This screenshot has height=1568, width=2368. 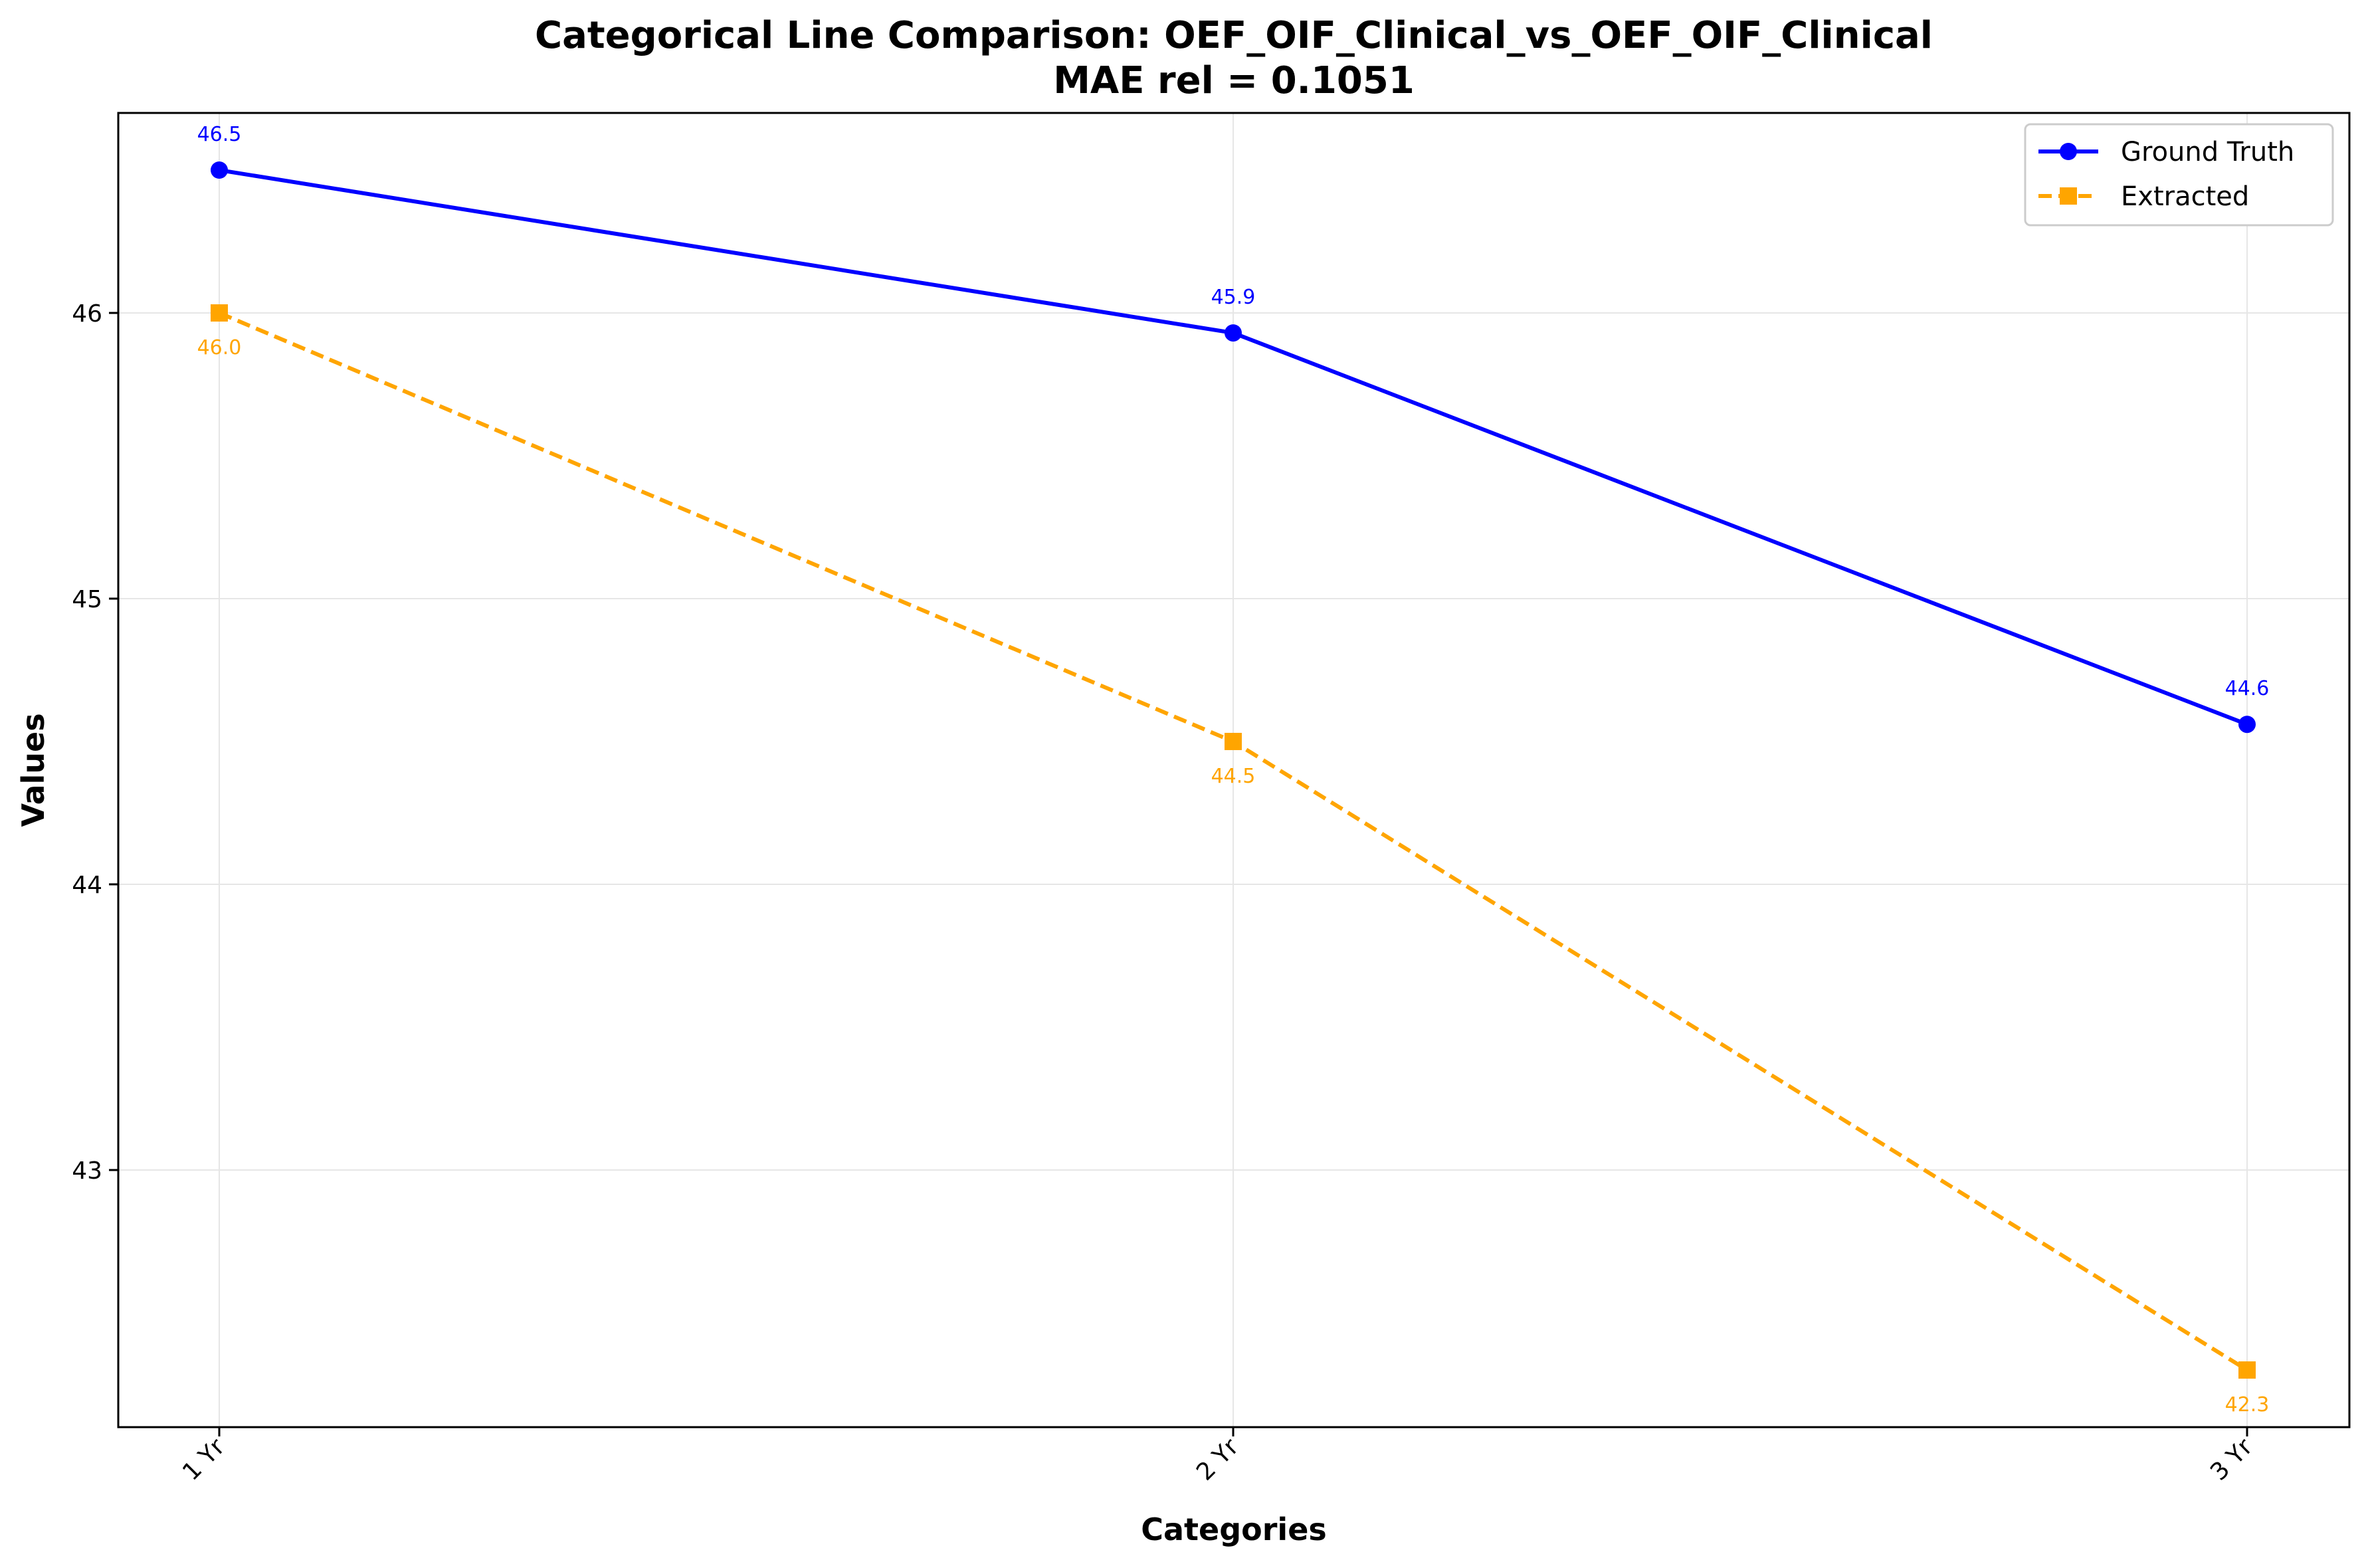 What do you see at coordinates (2247, 1405) in the screenshot?
I see `data-label-extracted: 42.3` at bounding box center [2247, 1405].